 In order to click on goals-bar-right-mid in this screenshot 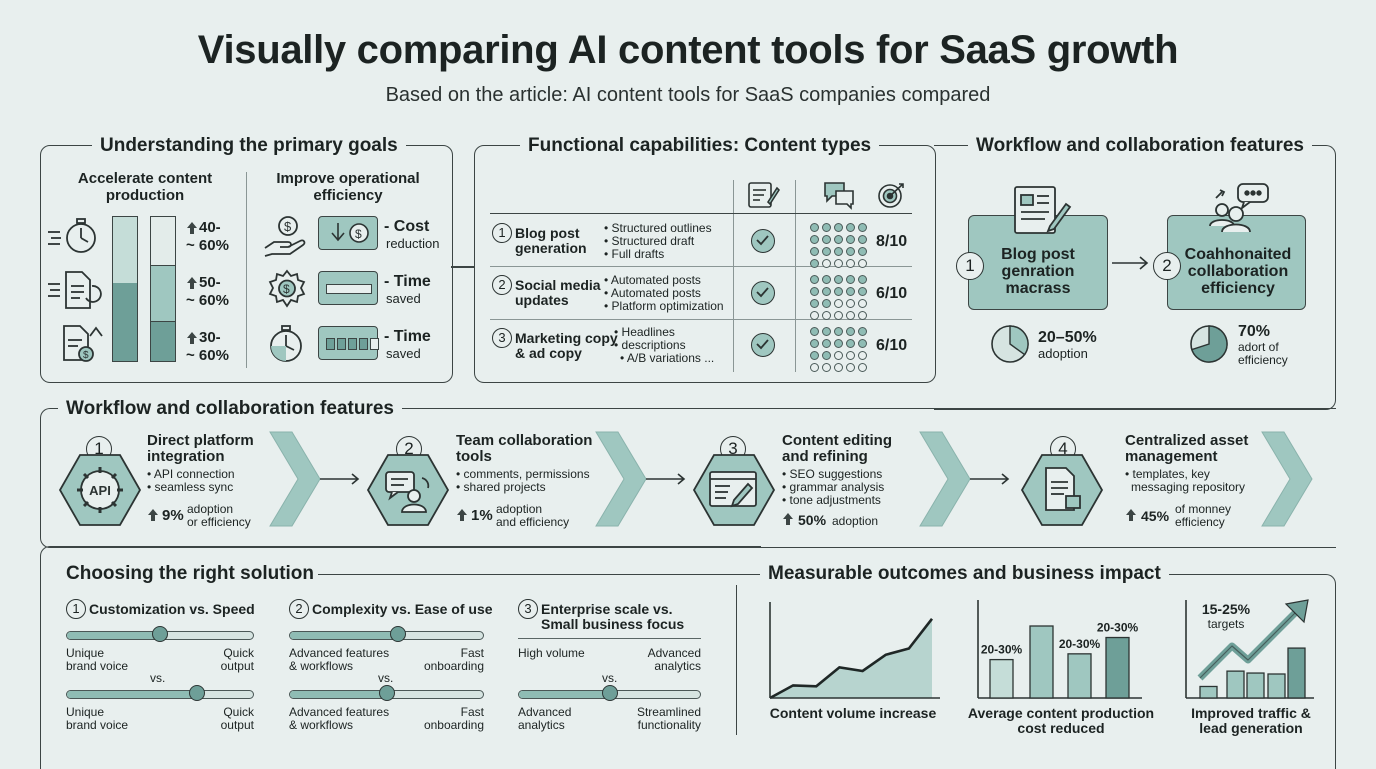, I will do `click(163, 294)`.